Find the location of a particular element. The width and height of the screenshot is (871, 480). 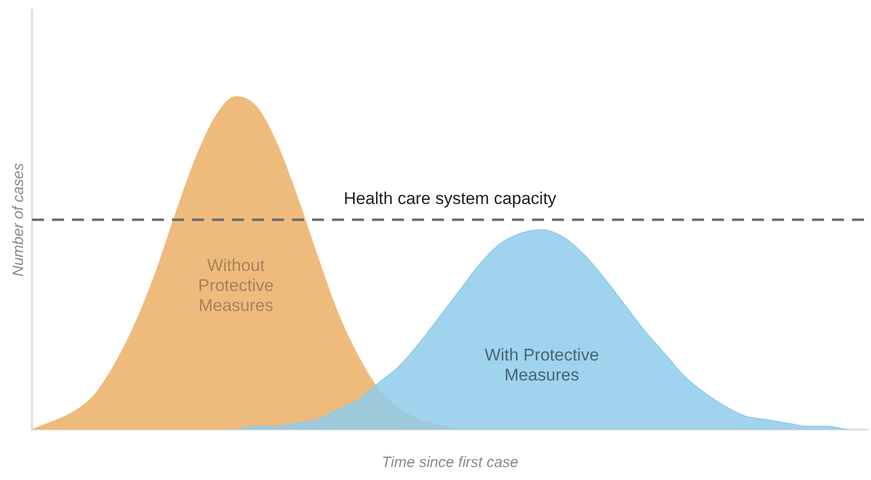

series-label: With Protective Measures is located at coordinates (541, 364).